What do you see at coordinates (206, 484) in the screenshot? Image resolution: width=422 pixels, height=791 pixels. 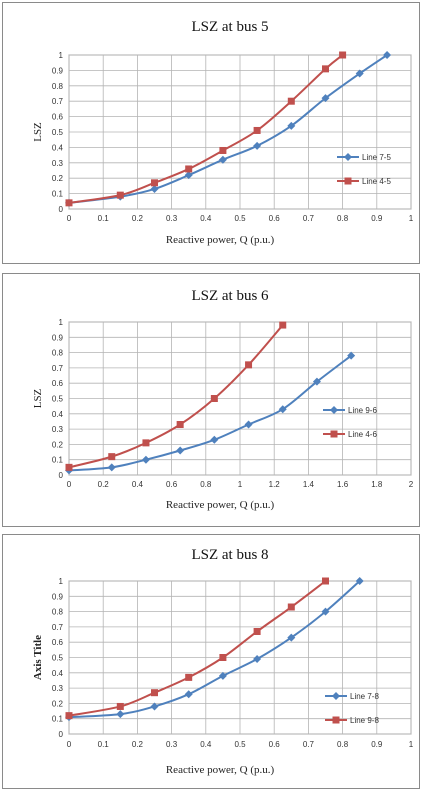 I see `x-tick-label: 0.8` at bounding box center [206, 484].